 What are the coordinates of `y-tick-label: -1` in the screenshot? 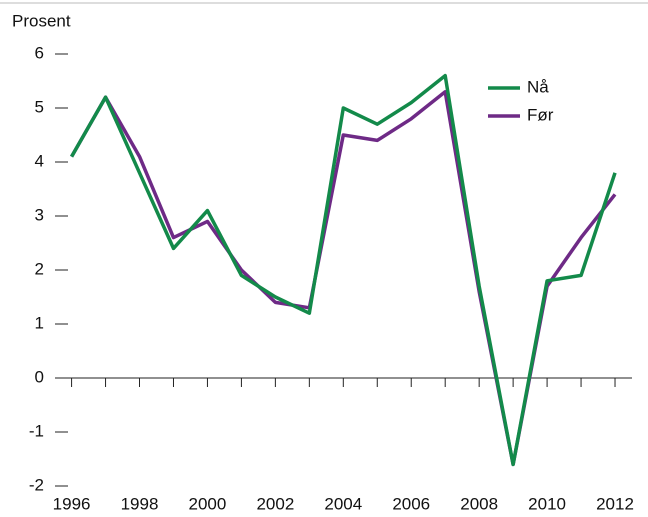 It's located at (36, 430).